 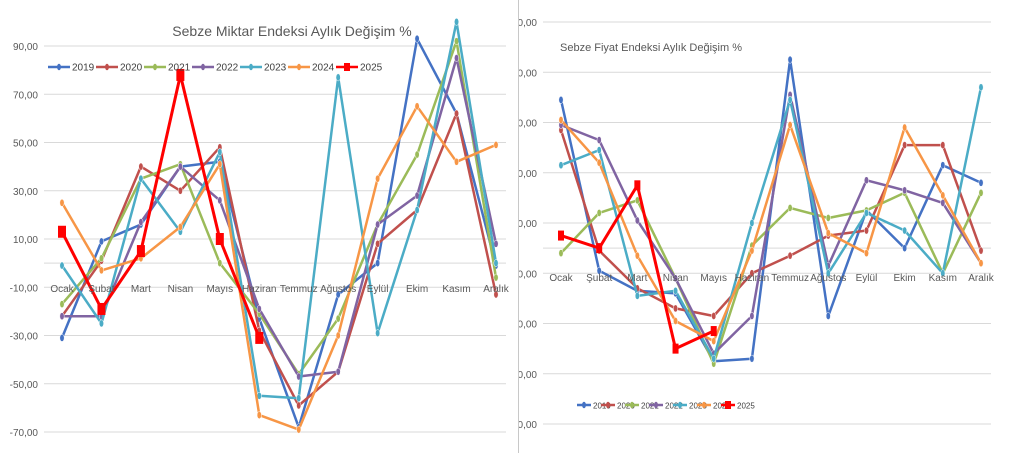 What do you see at coordinates (71, 68) in the screenshot?
I see `miktar-legend-item: 2019` at bounding box center [71, 68].